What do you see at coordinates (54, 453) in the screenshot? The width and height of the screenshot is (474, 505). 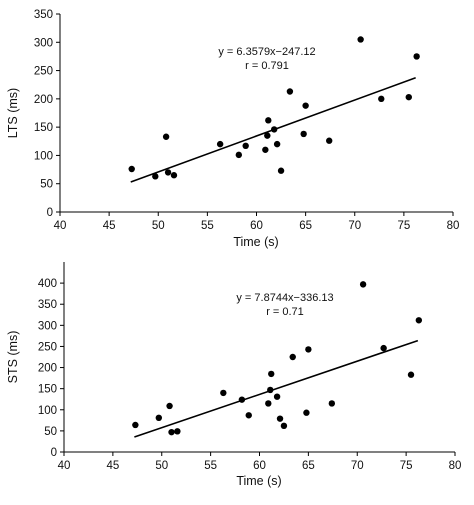 I see `sts-y-tick-label: 0` at bounding box center [54, 453].